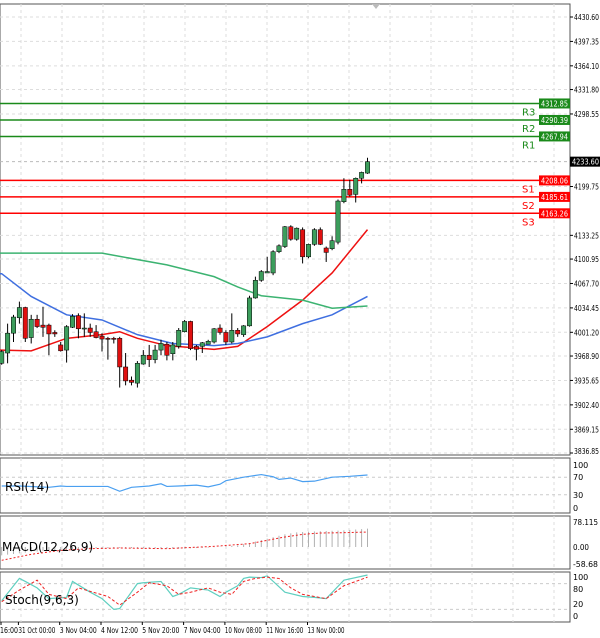 The image size is (600, 638). I want to click on time-tick-label: 3 Nov 04:00, so click(78, 630).